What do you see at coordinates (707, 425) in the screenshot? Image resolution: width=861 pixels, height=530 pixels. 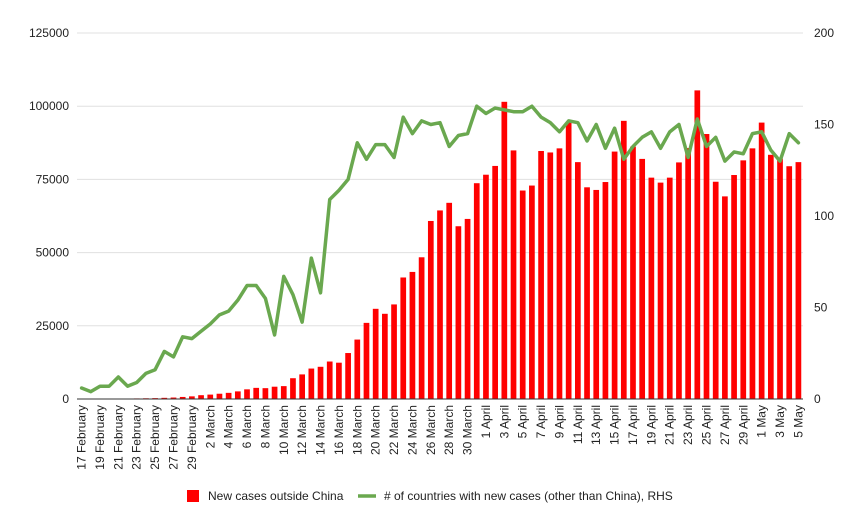 I see `x-tick-label: 25 April` at bounding box center [707, 425].